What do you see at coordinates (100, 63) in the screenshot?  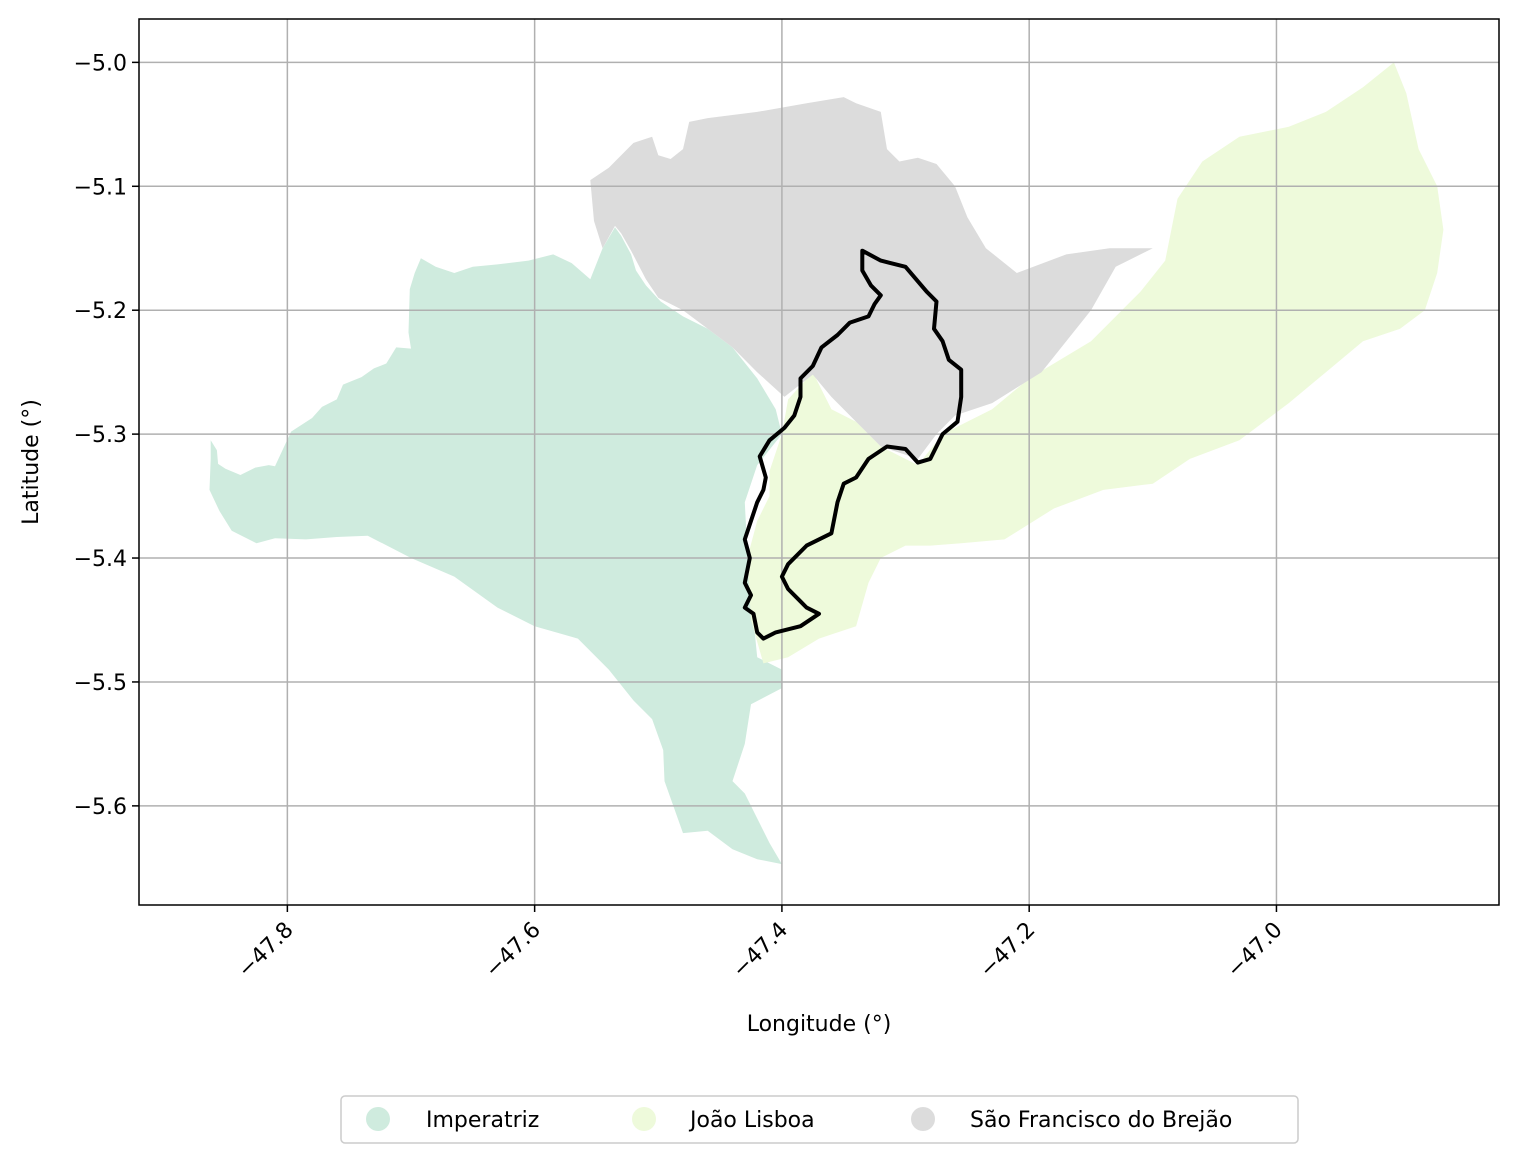 I see `y-tick-label: −5.0` at bounding box center [100, 63].